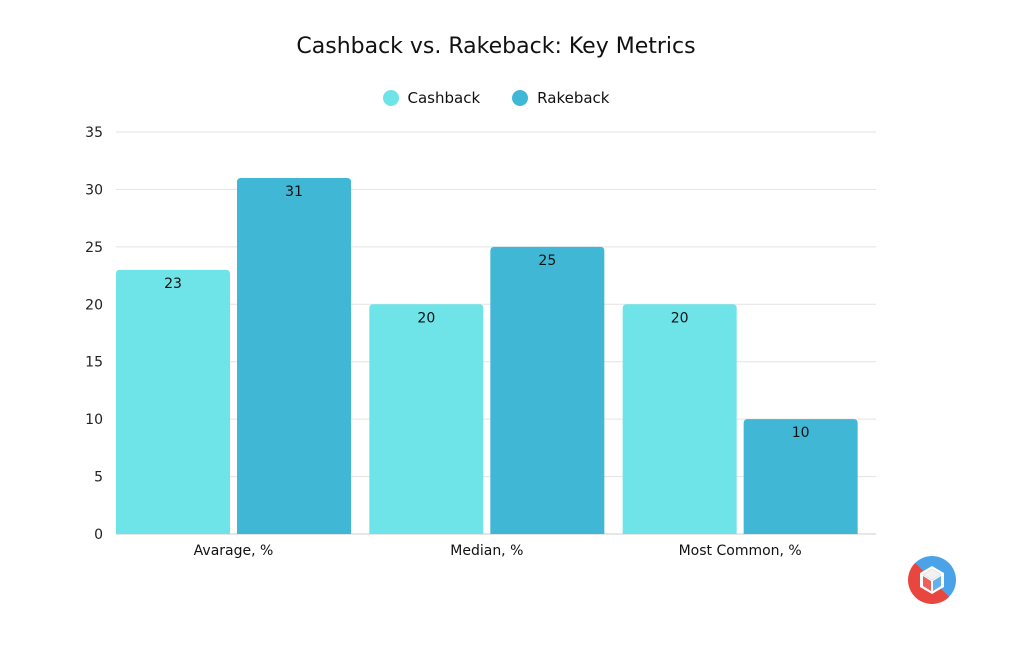  What do you see at coordinates (94, 248) in the screenshot?
I see `y-tick-label: 25` at bounding box center [94, 248].